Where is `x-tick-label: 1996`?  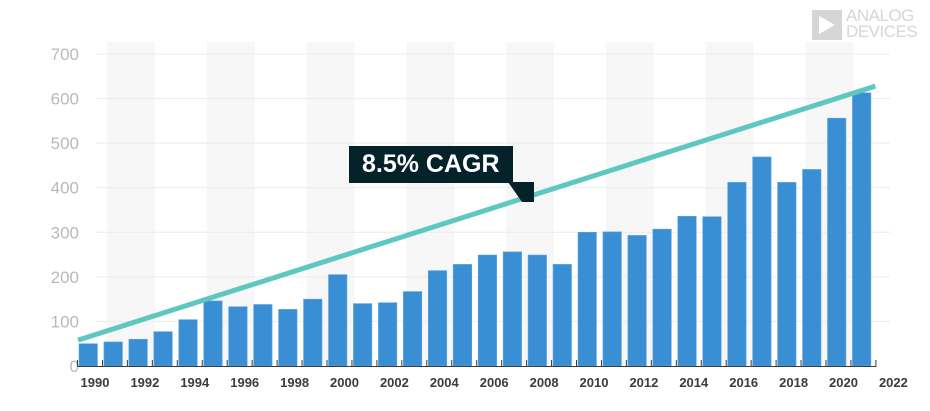 x-tick-label: 1996 is located at coordinates (244, 382).